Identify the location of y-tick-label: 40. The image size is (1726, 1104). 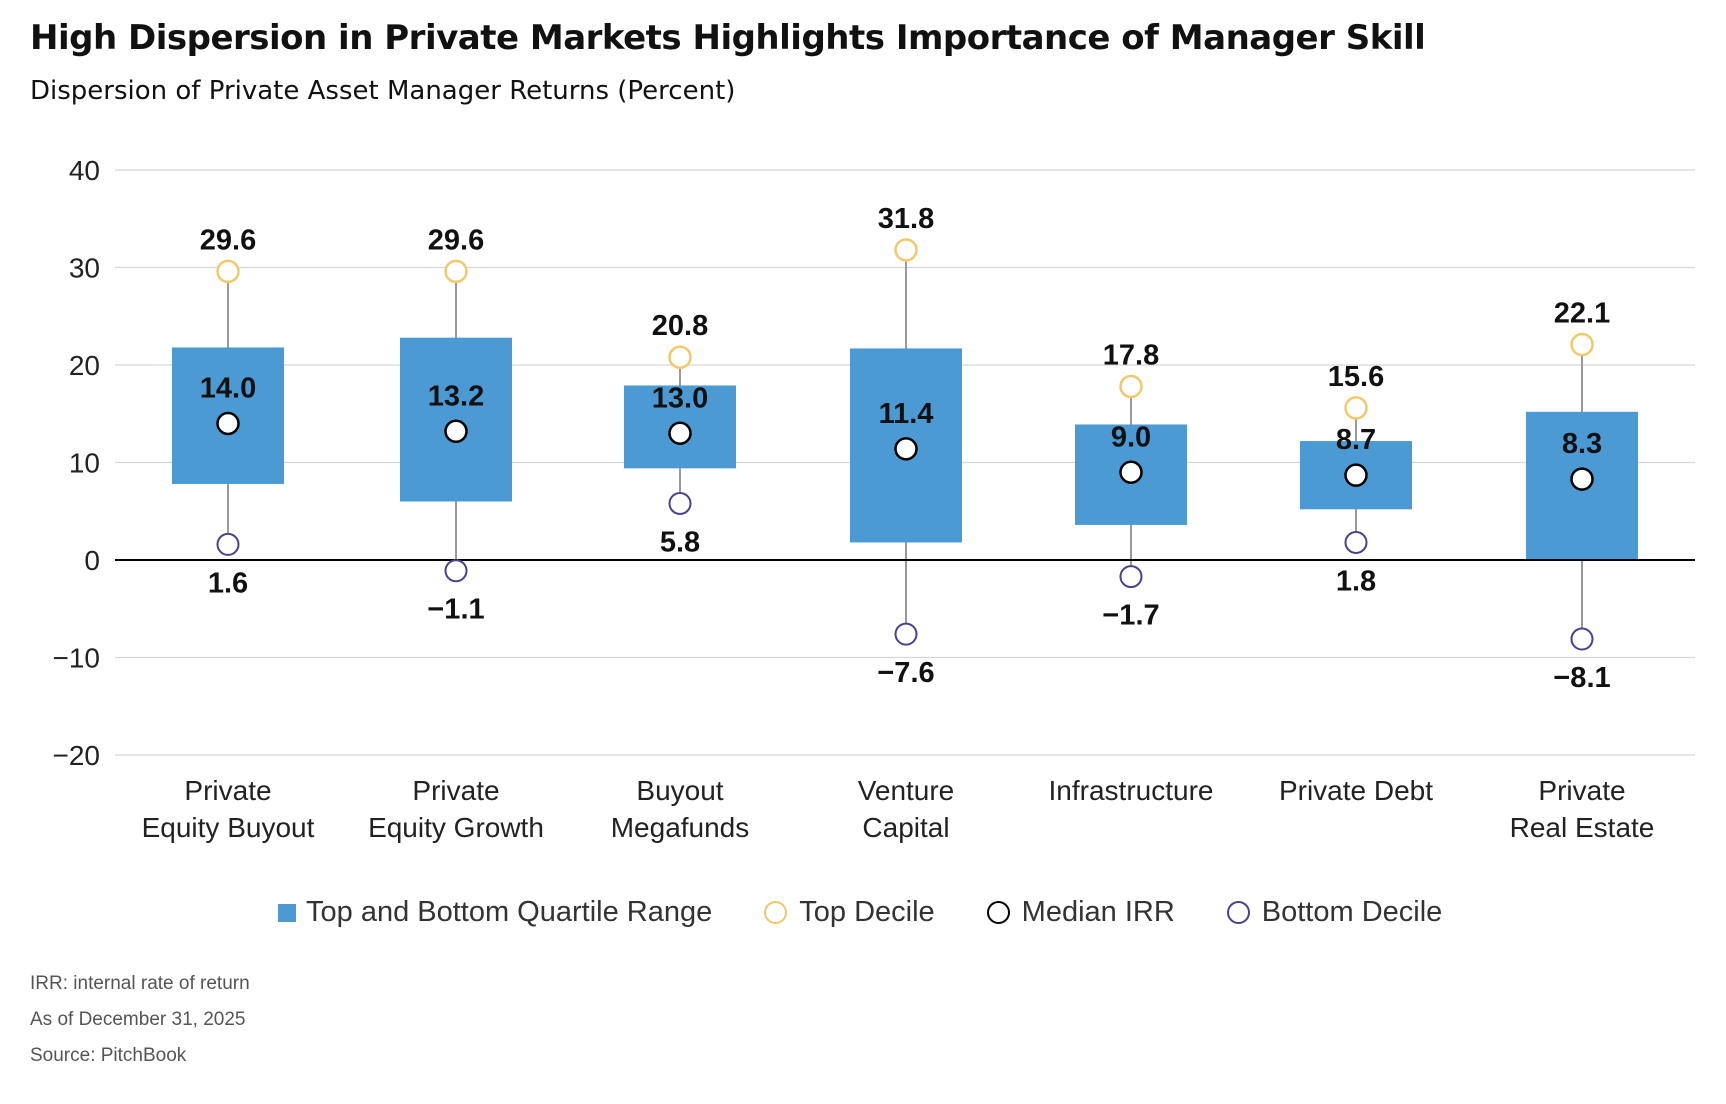
(84, 170).